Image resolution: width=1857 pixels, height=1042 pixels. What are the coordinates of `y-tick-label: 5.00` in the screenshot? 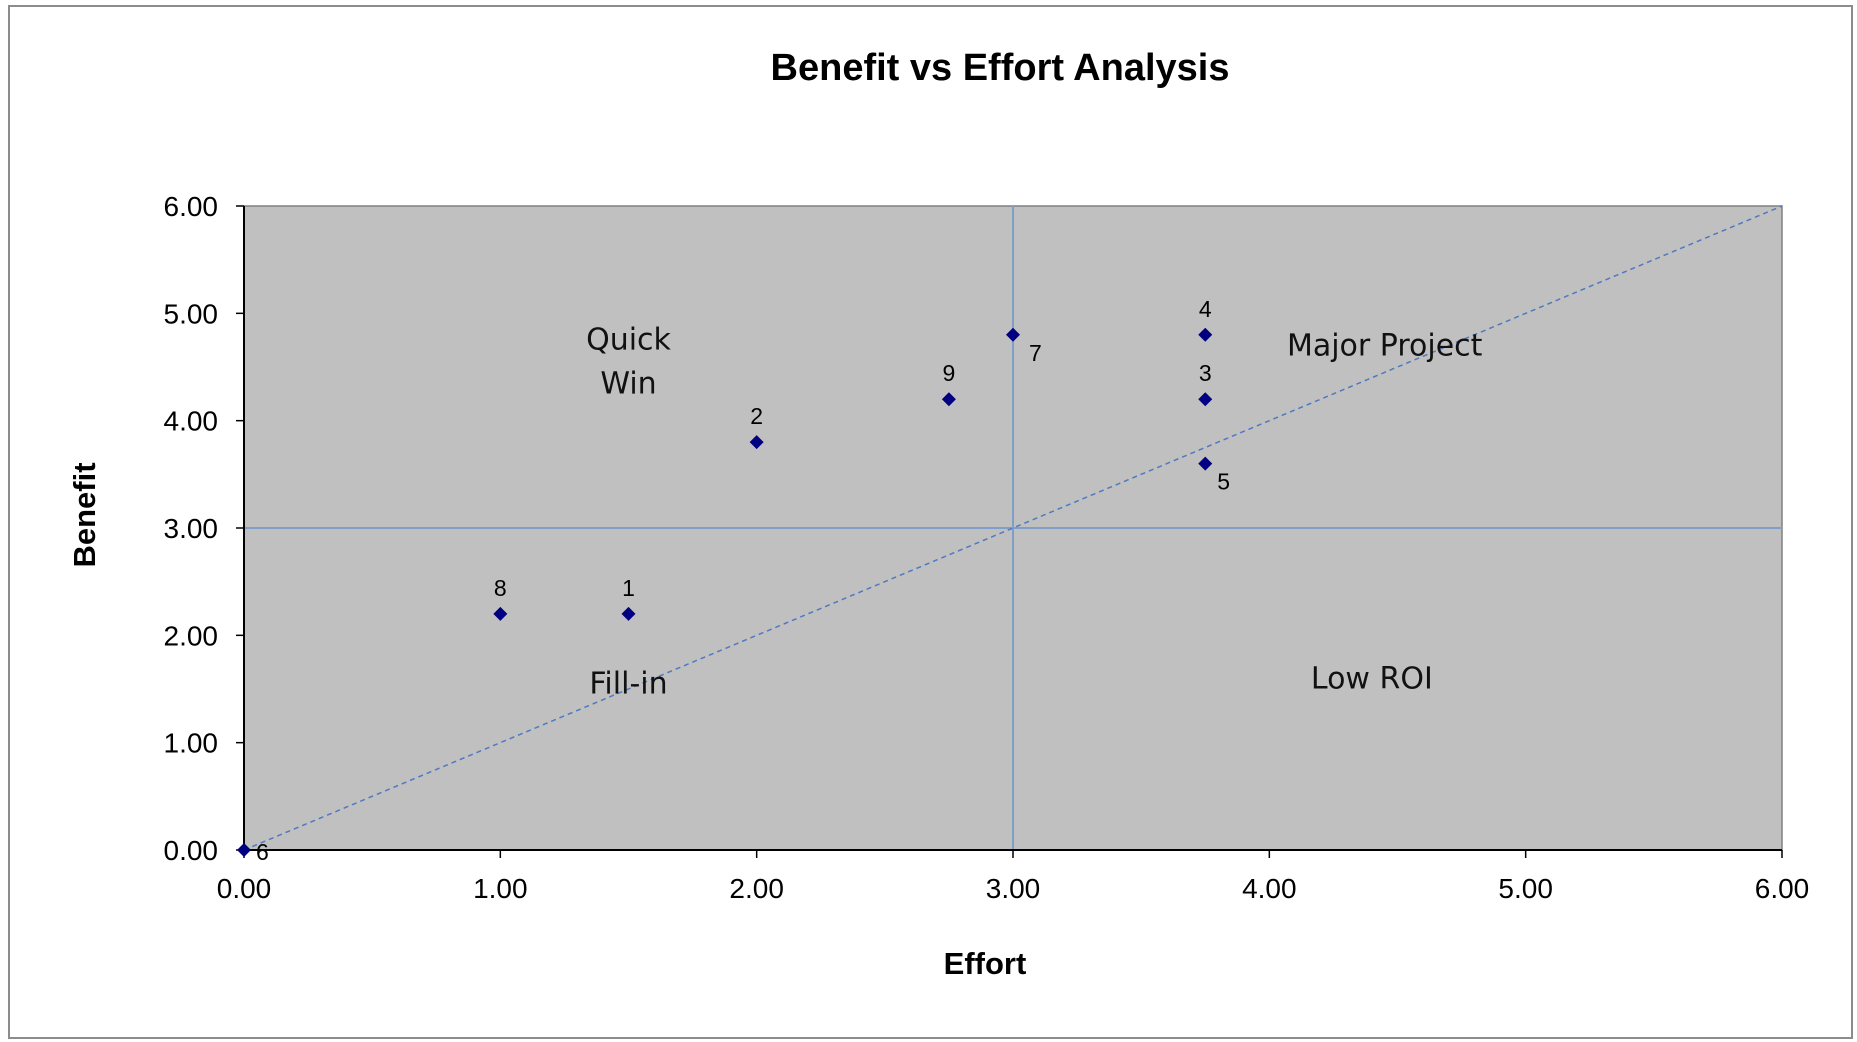 It's located at (191, 313).